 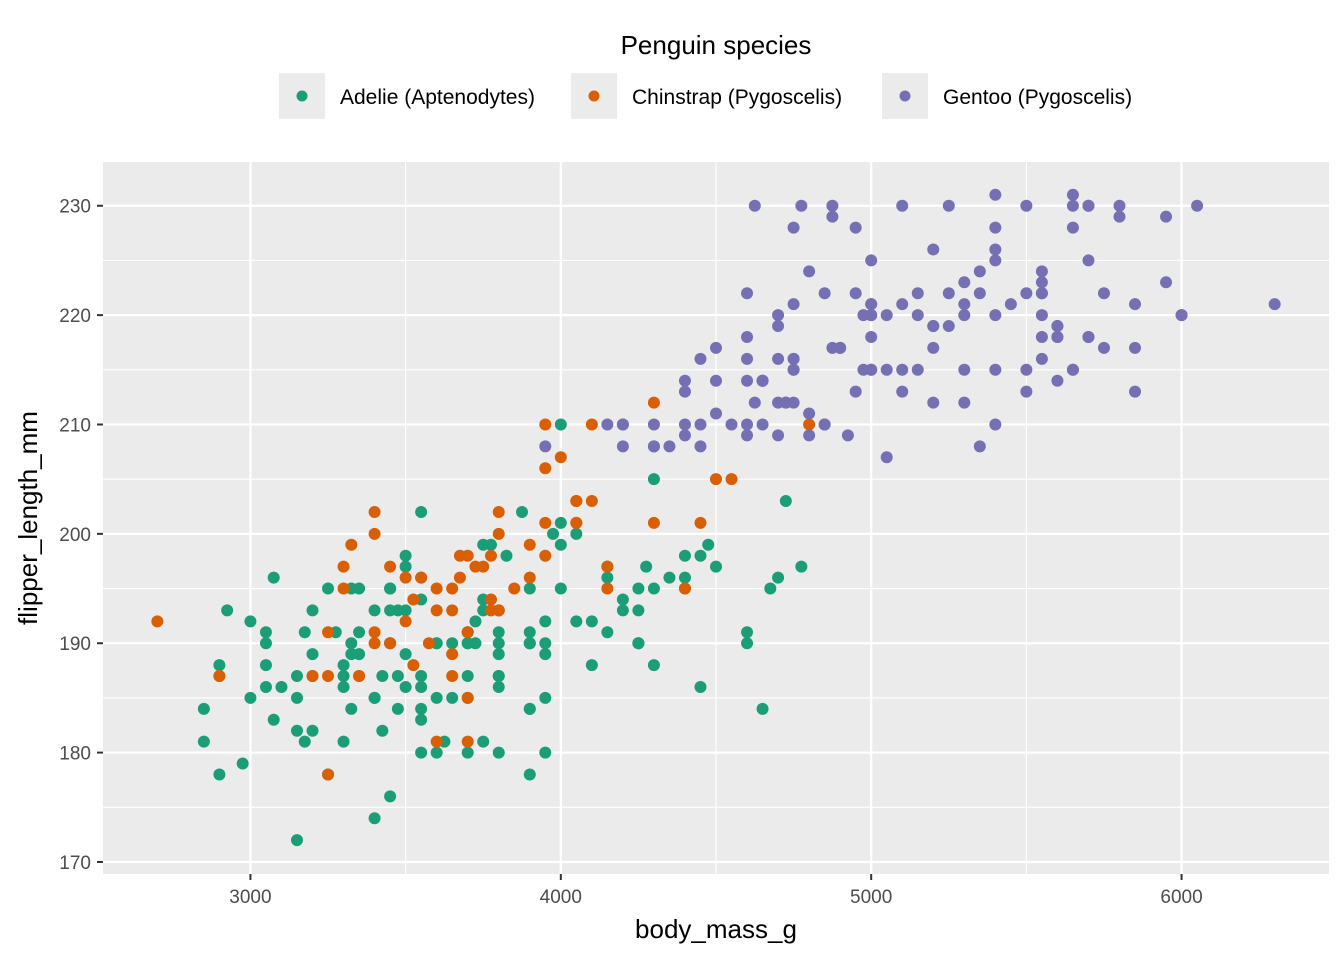 What do you see at coordinates (594, 96) in the screenshot?
I see `legend-swatch-chinstrap` at bounding box center [594, 96].